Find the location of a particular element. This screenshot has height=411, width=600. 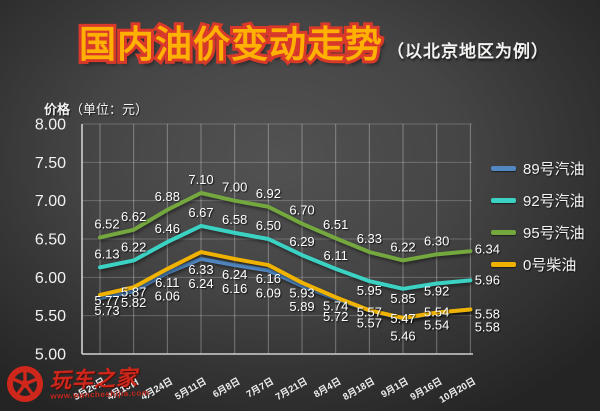

chart-title: 国内油价变动走势 国内油价变动走势 is located at coordinates (230, 44).